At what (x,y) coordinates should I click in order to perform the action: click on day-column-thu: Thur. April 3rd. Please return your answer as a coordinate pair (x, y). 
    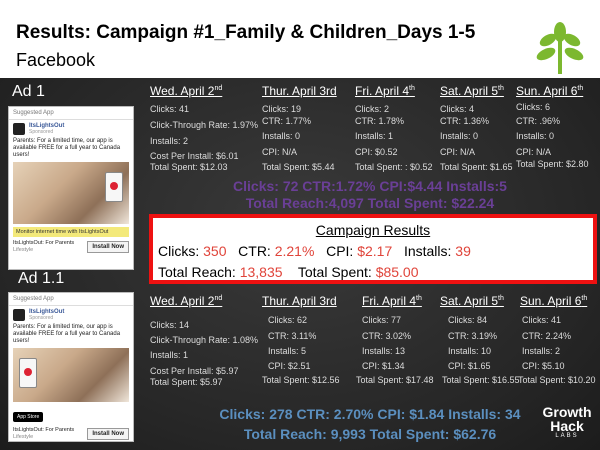
    Looking at the image, I should click on (307, 301).